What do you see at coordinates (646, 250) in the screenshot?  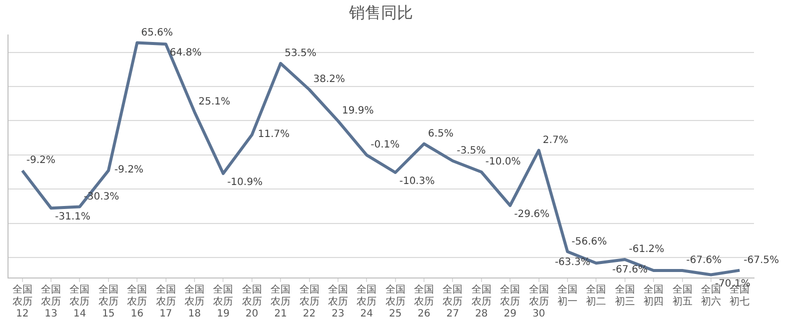 I see `data-label: -61.2%` at bounding box center [646, 250].